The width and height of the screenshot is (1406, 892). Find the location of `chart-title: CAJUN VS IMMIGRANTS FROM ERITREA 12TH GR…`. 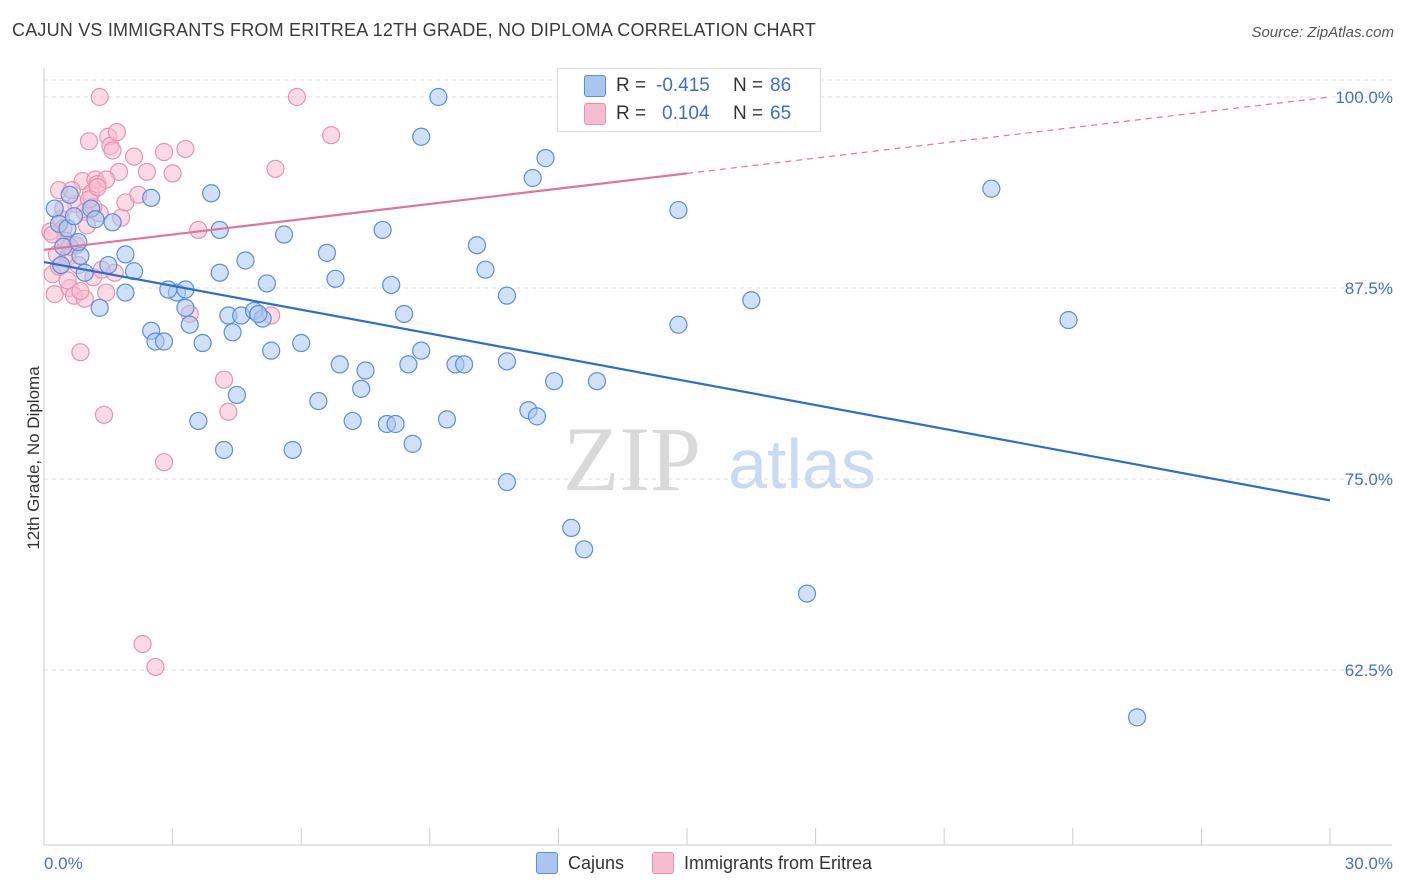

chart-title: CAJUN VS IMMIGRANTS FROM ERITREA 12TH GR… is located at coordinates (414, 30).